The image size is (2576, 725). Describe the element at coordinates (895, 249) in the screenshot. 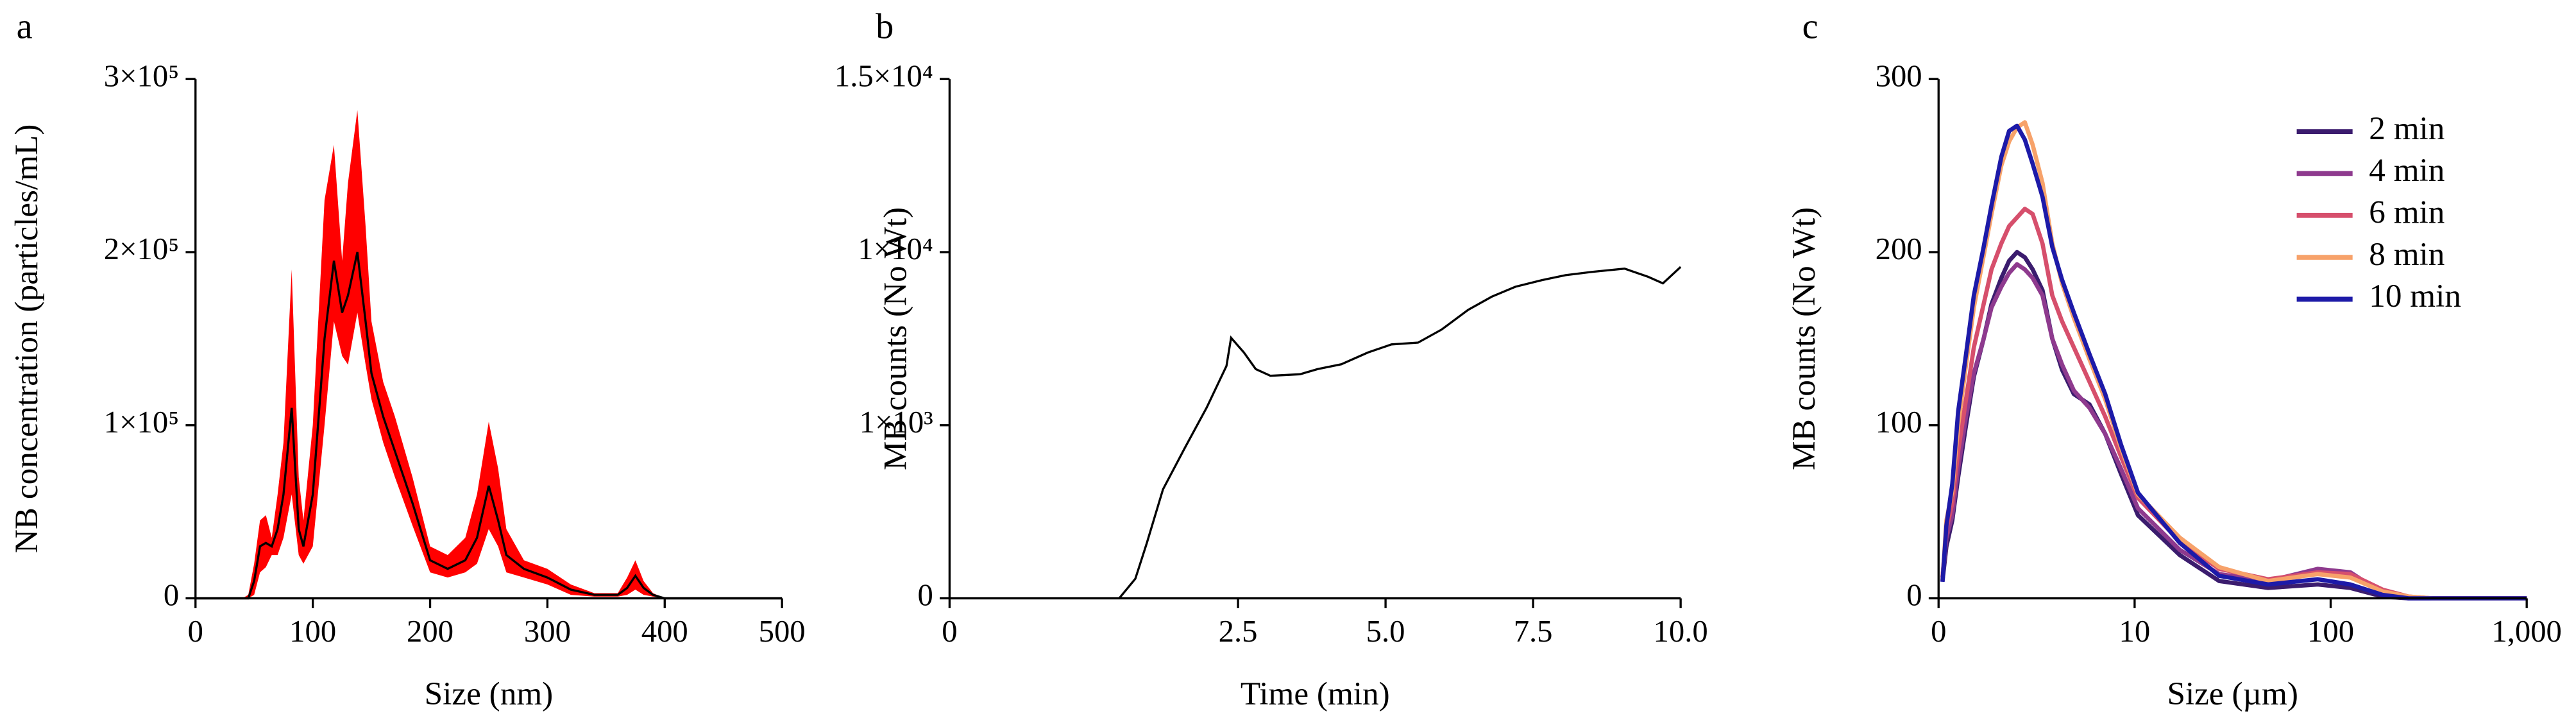

I see `y-tick-label: 1×10⁴` at that location.